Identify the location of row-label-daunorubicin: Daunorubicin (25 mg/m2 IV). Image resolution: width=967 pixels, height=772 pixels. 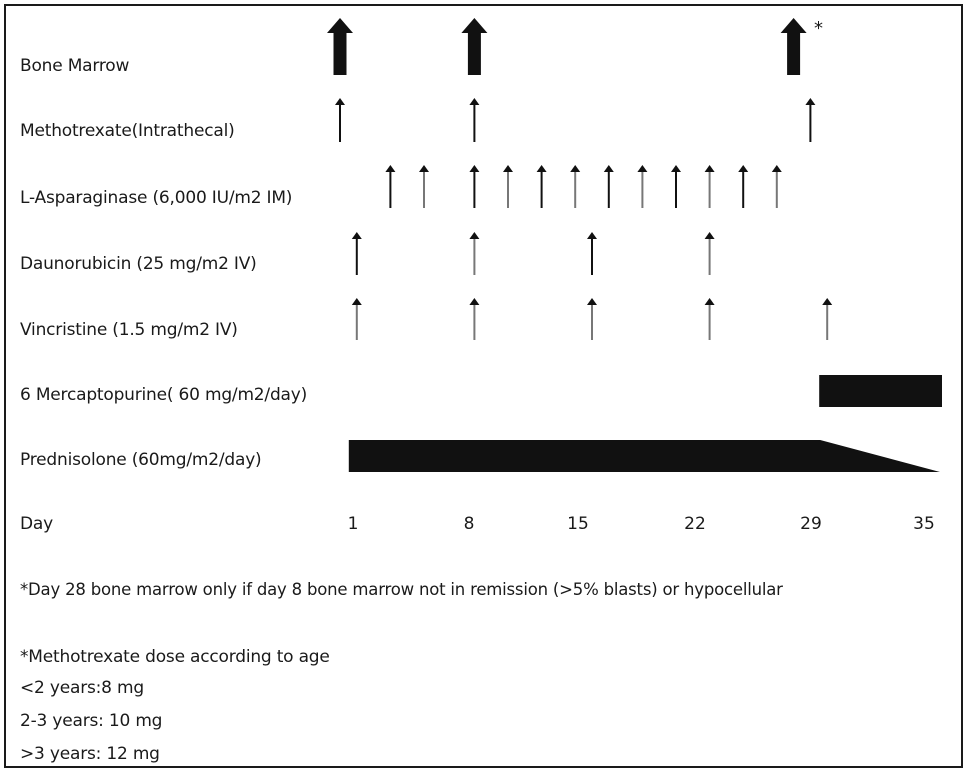
(138, 264).